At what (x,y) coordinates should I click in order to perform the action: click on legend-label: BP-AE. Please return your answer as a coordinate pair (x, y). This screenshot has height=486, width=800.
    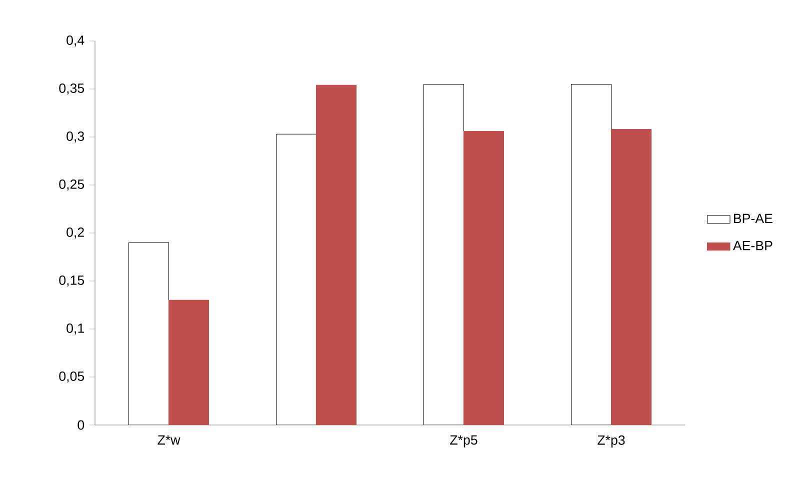
    Looking at the image, I should click on (753, 219).